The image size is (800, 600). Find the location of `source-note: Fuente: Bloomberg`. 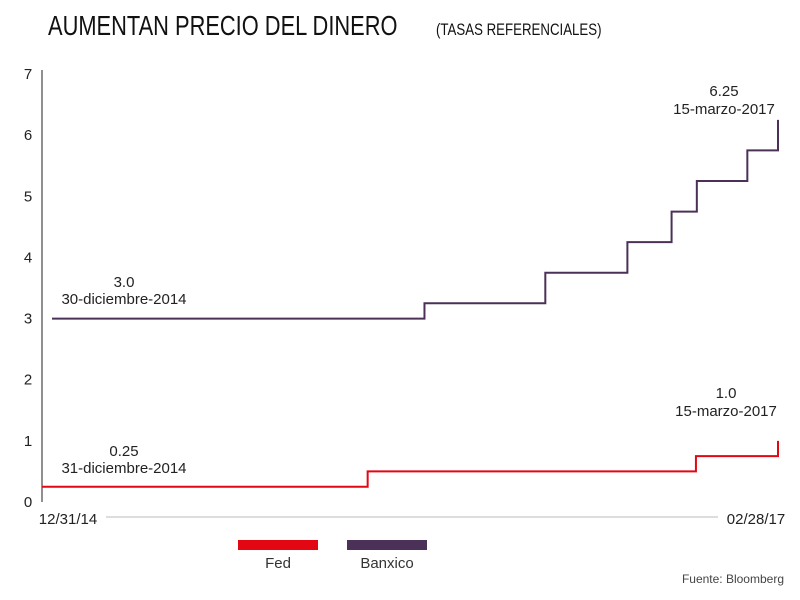

source-note: Fuente: Bloomberg is located at coordinates (732, 579).